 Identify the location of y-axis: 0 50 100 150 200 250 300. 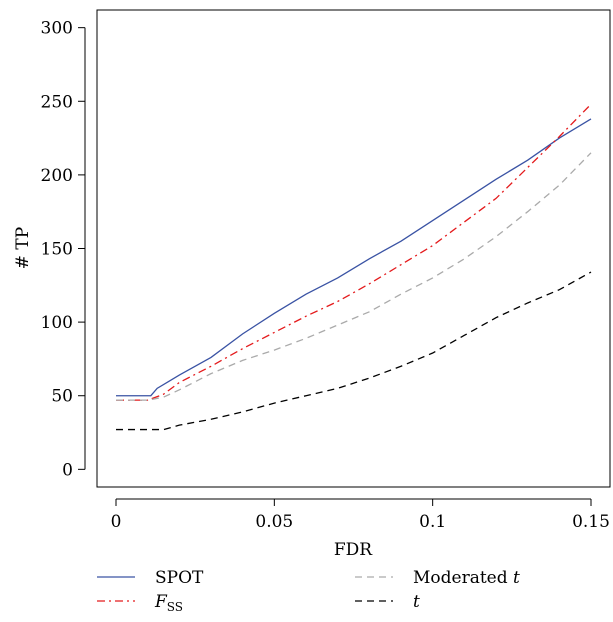
(63, 249).